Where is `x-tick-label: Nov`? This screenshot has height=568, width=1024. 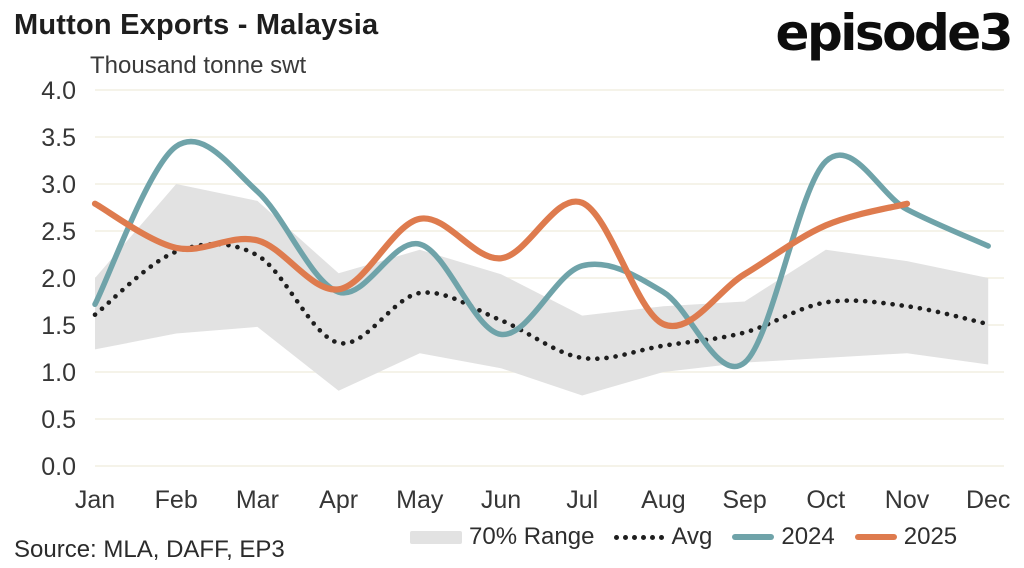
x-tick-label: Nov is located at coordinates (907, 500).